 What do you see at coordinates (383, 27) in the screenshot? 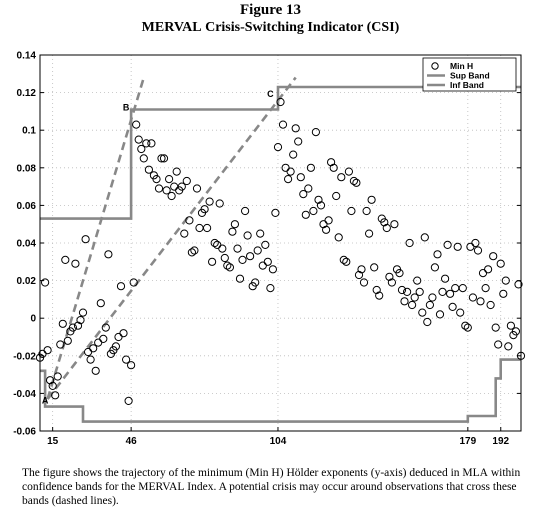
I see `subtitle-abbr: CSI` at bounding box center [383, 27].